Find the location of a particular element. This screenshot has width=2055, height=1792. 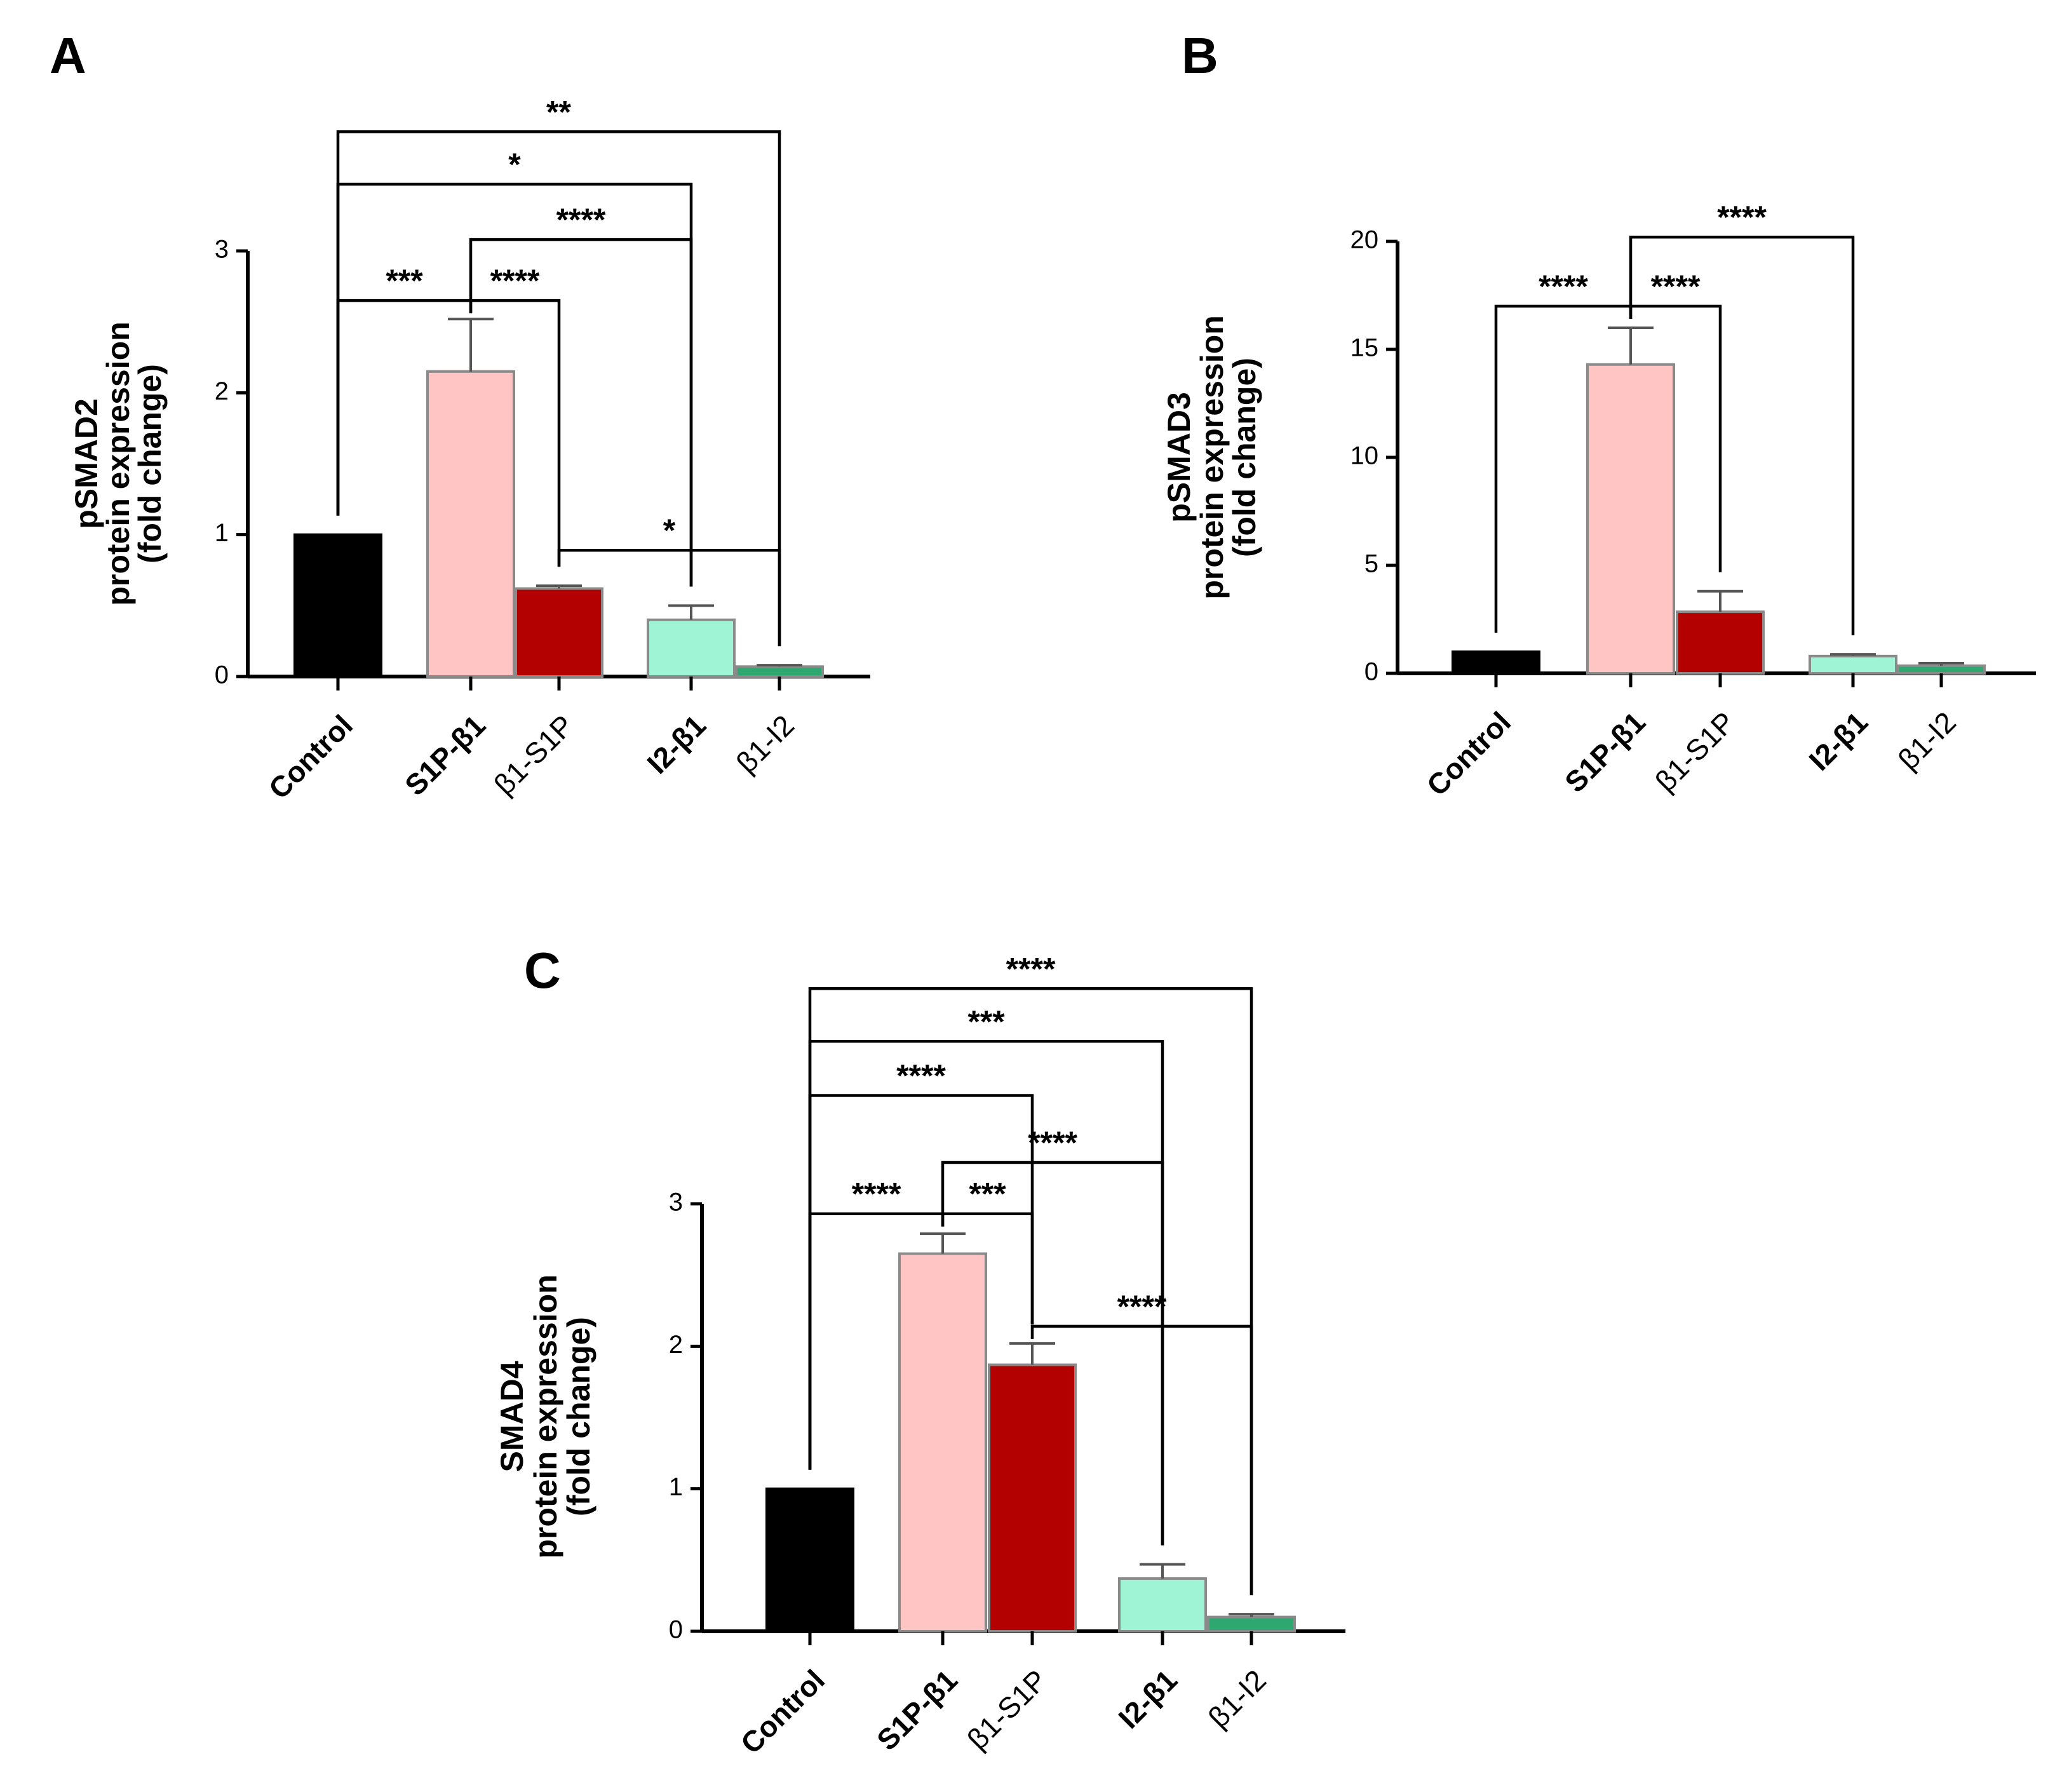

y-tick-label: 15 is located at coordinates (1365, 348).